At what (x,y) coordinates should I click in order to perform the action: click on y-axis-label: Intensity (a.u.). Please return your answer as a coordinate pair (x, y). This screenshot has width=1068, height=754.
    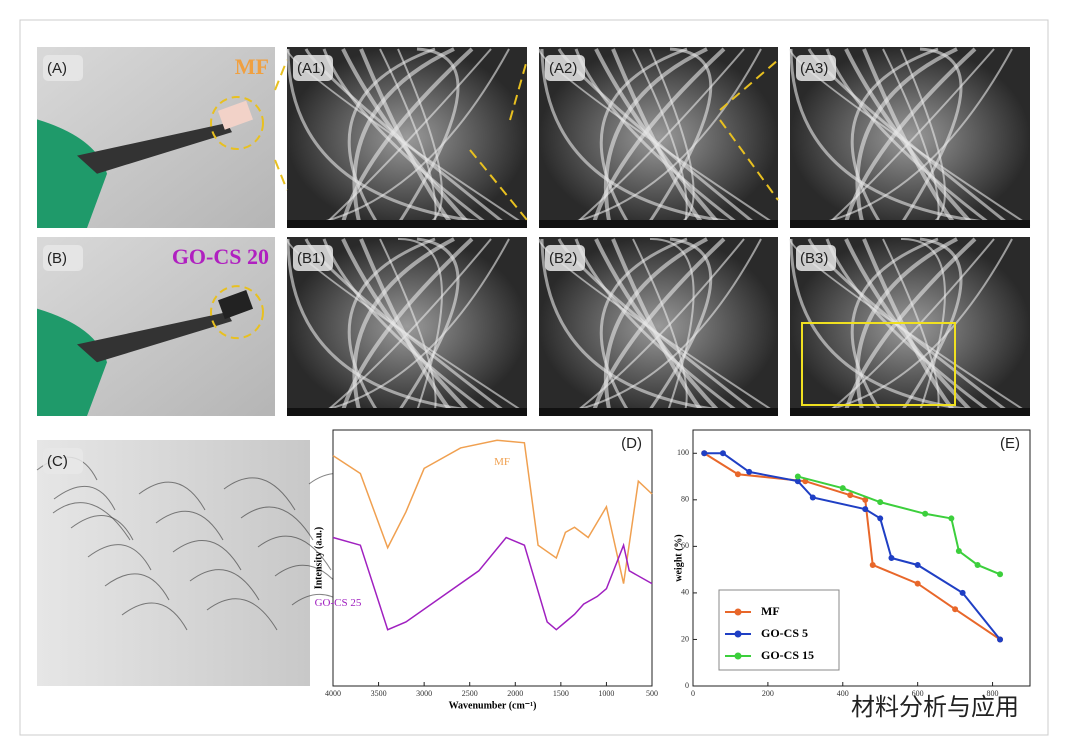
    Looking at the image, I should click on (318, 558).